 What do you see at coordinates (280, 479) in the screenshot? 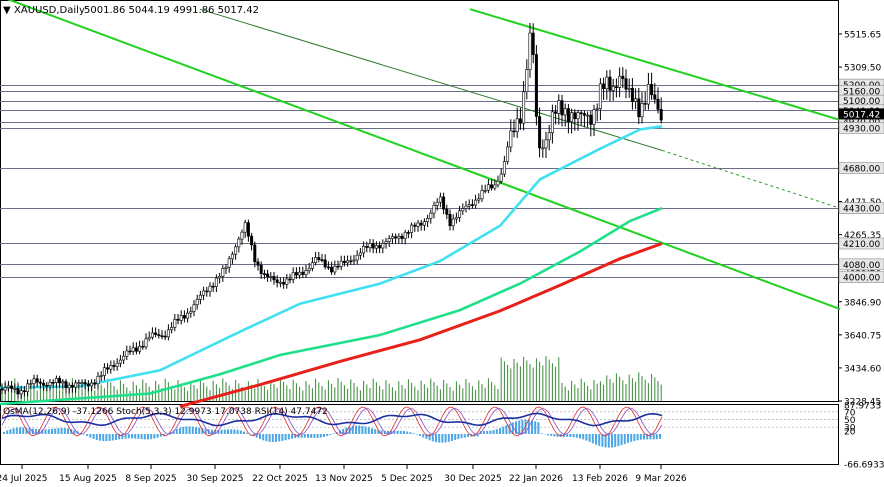
I see `time-tick-label: 22 Oct 2025` at bounding box center [280, 479].